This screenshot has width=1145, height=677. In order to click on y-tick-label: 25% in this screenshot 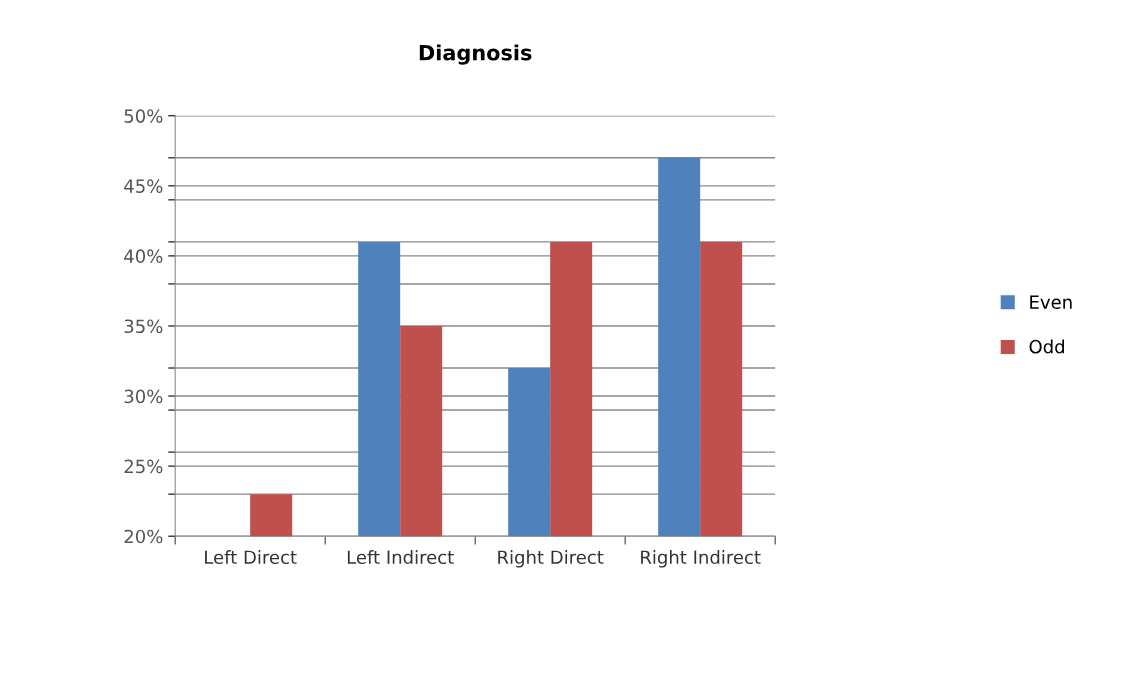, I will do `click(143, 466)`.